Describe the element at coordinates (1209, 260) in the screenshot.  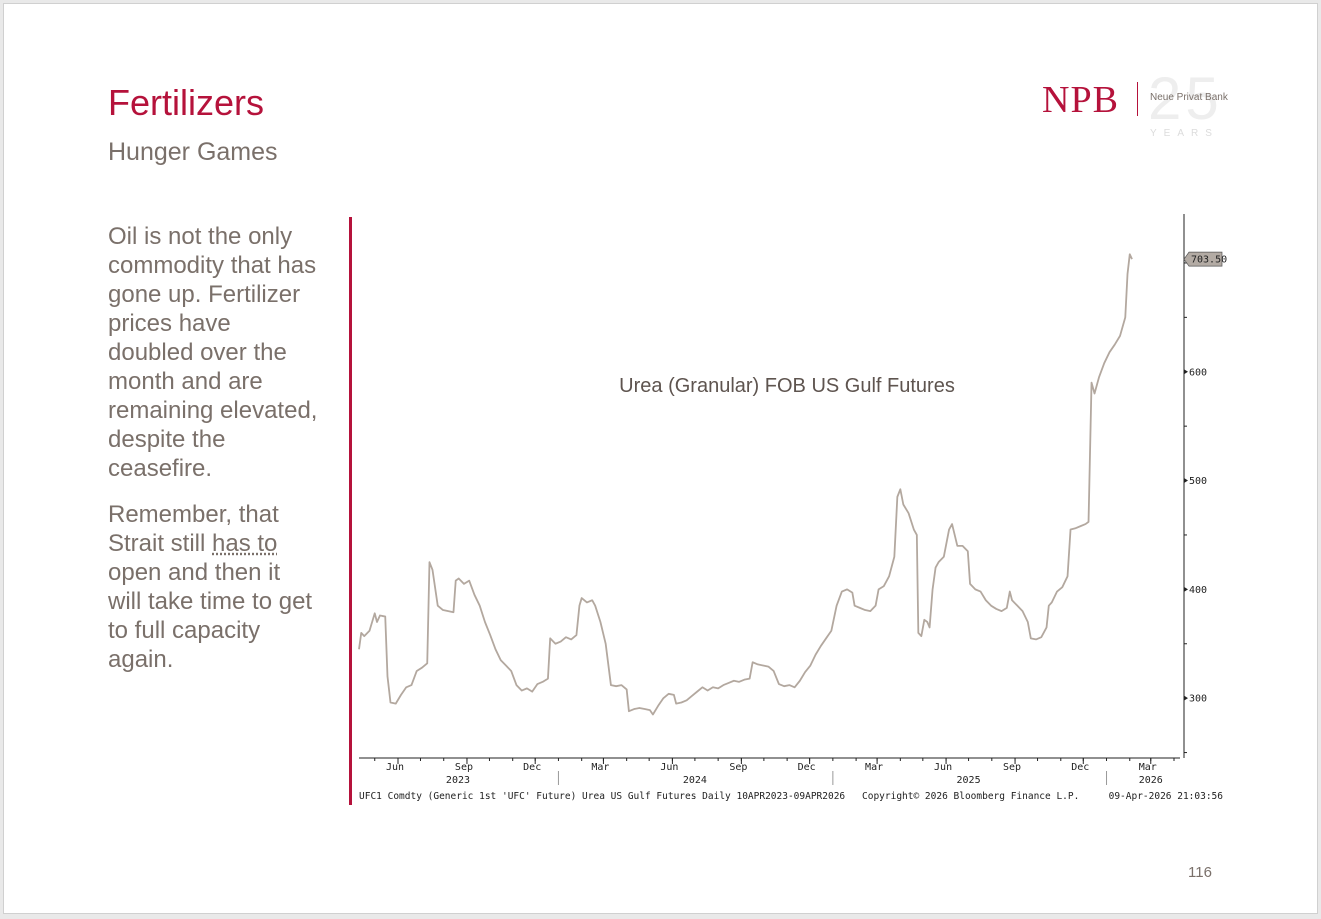
I see `last-value-label: 703.50` at that location.